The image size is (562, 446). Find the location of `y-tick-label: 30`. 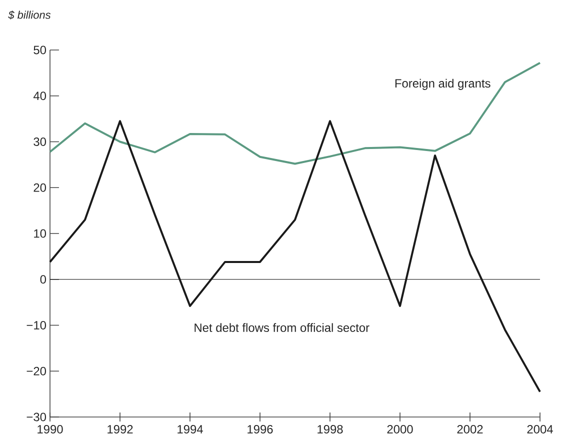

y-tick-label: 30 is located at coordinates (40, 142).